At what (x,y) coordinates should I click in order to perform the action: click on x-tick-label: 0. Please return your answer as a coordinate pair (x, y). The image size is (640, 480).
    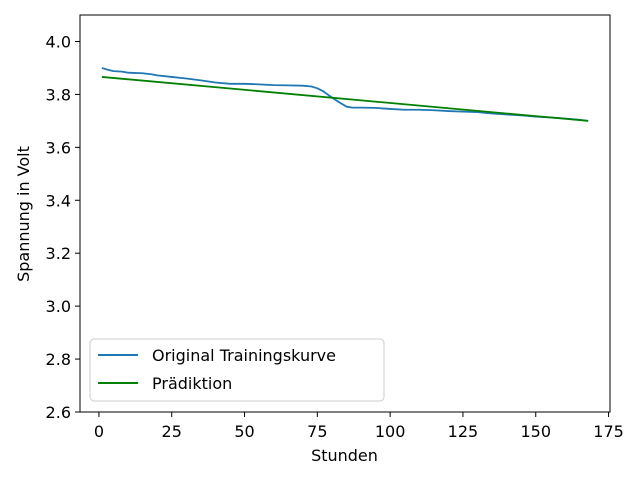
    Looking at the image, I should click on (99, 431).